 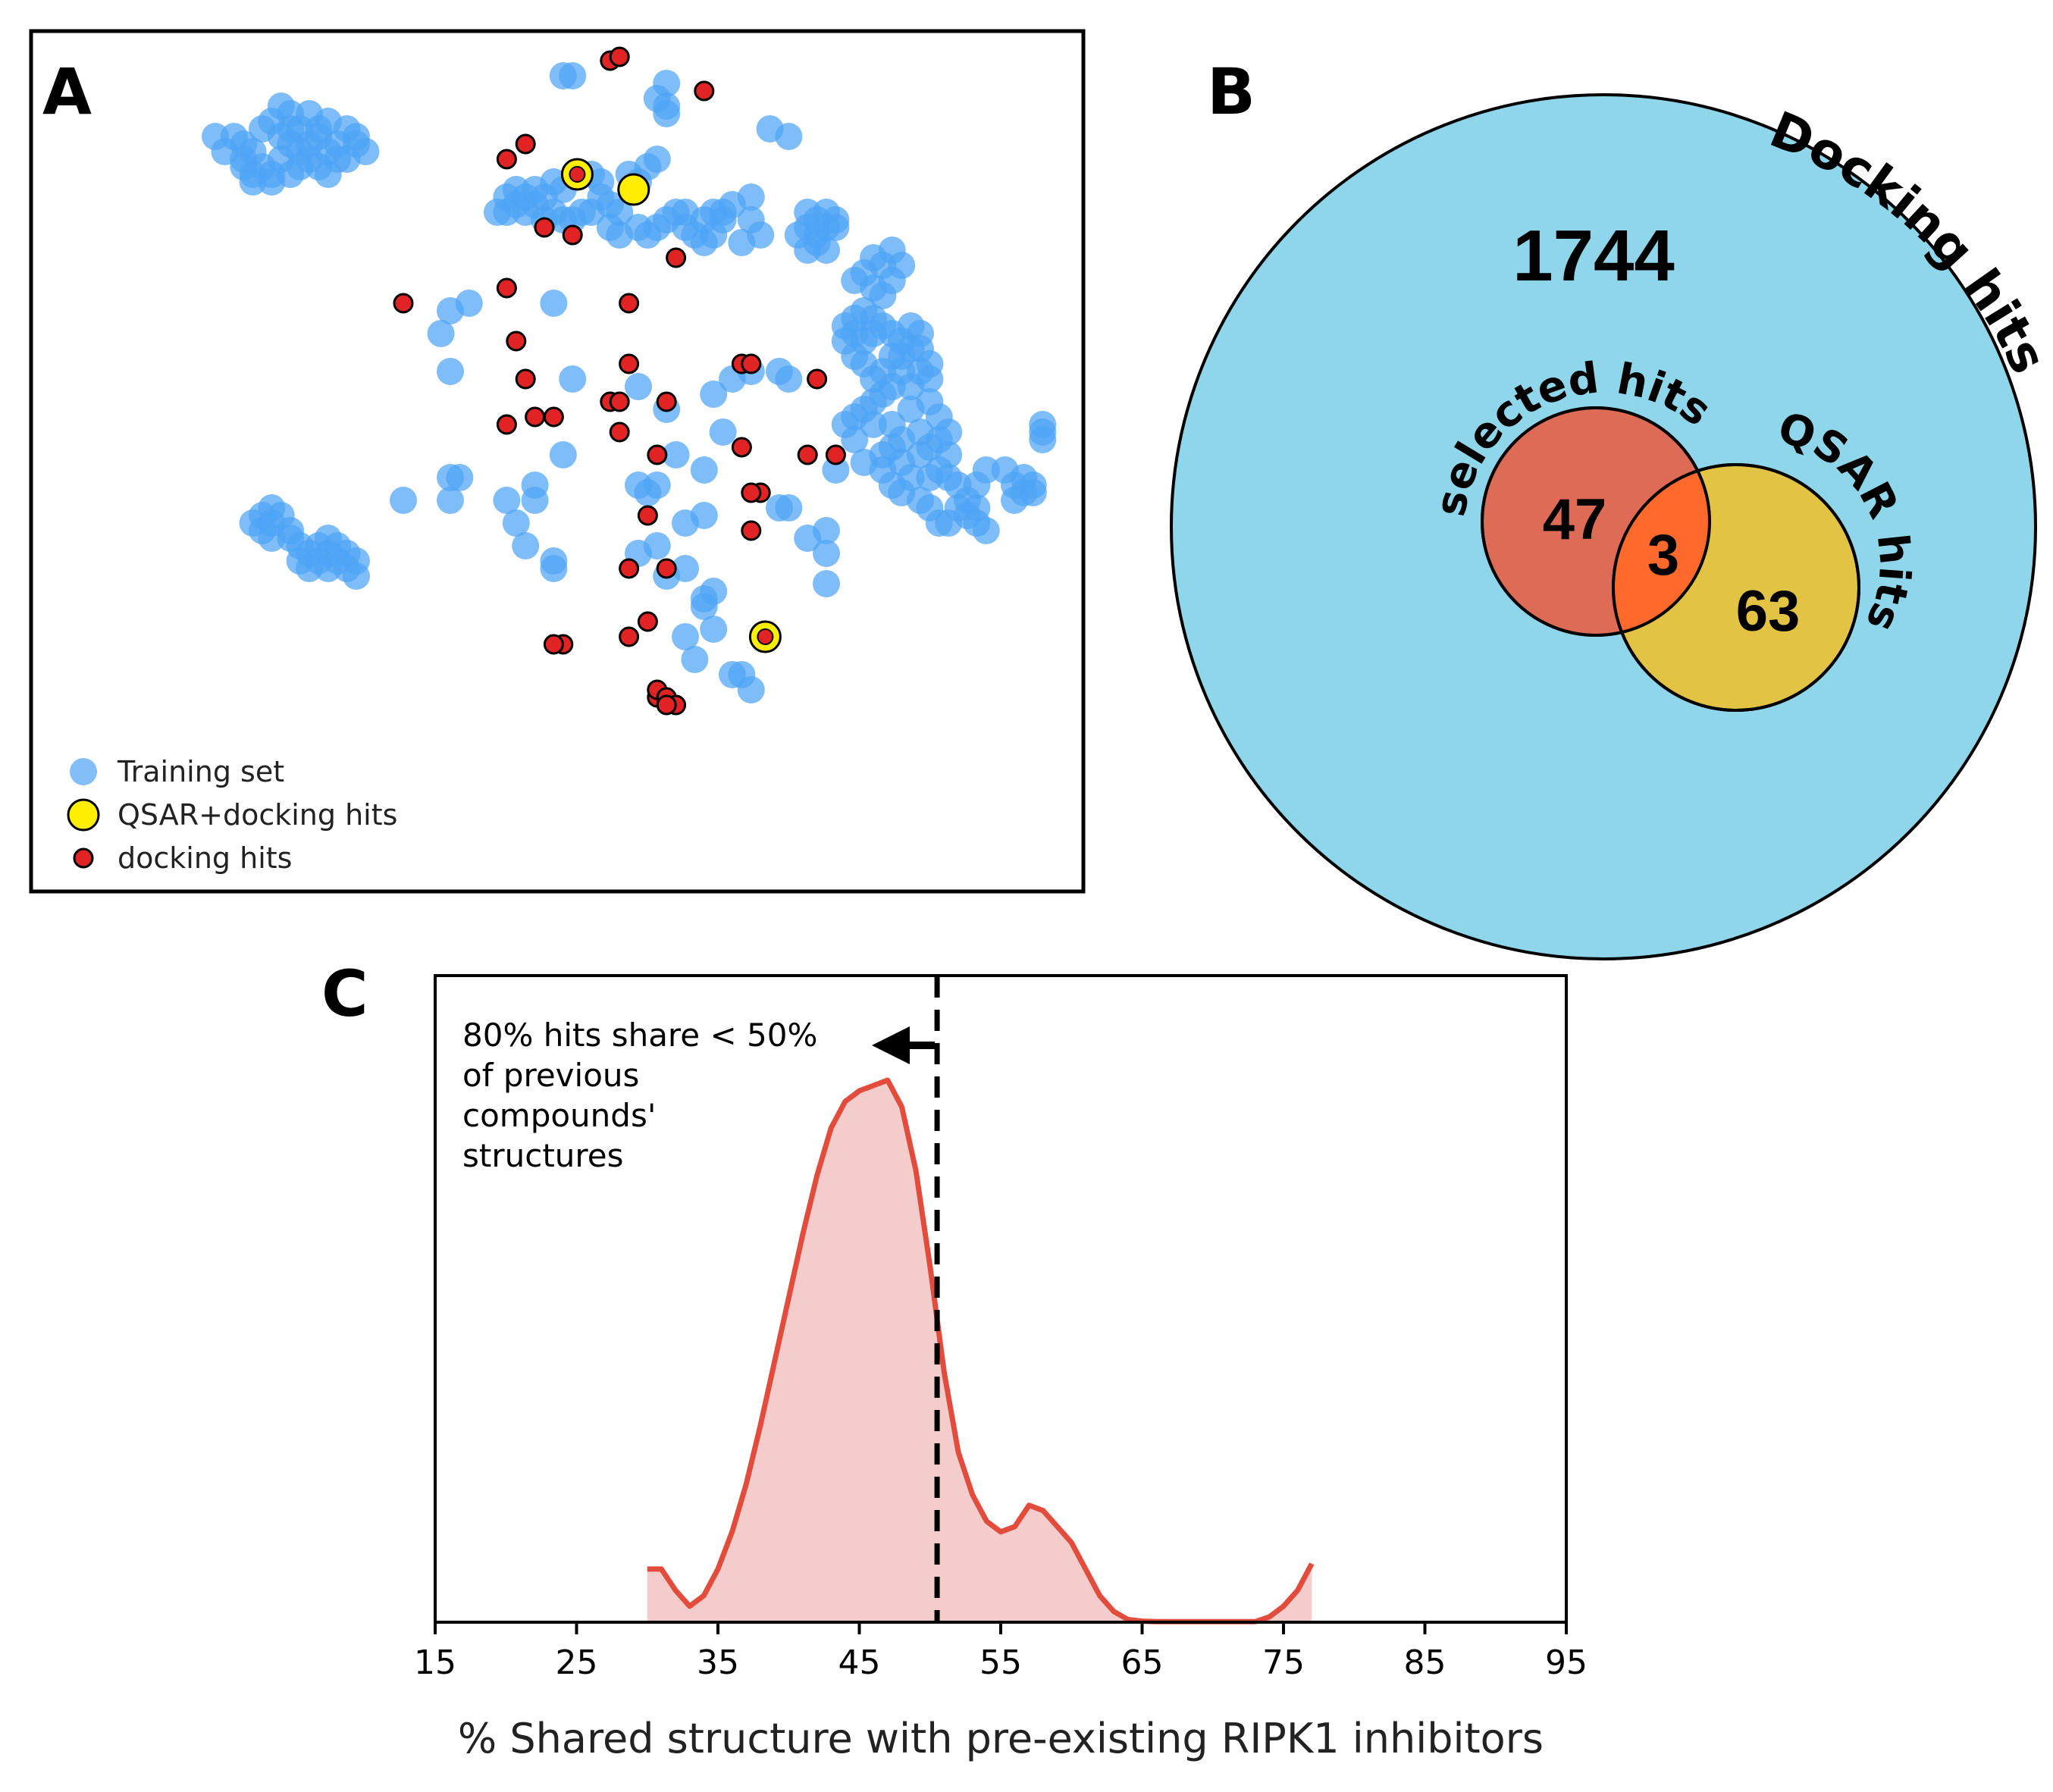 I want to click on venn-intersection, so click(x=1661, y=550).